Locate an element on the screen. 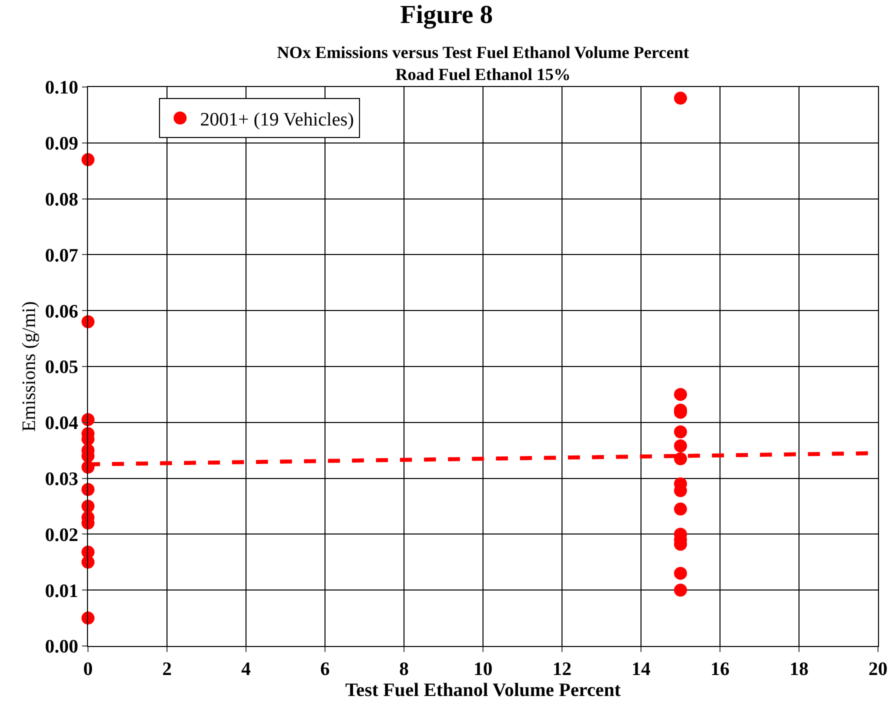  y-axis-title: Emissions (g/mi) is located at coordinates (29, 366).